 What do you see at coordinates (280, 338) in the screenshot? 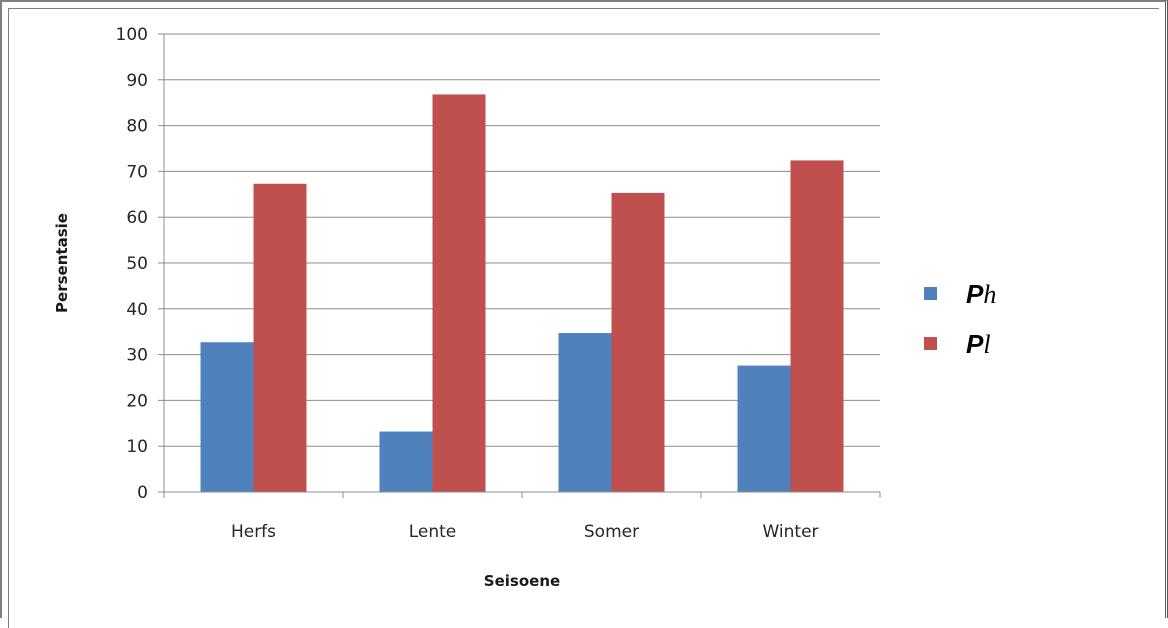
I see `bar-Pl-Herfs` at bounding box center [280, 338].